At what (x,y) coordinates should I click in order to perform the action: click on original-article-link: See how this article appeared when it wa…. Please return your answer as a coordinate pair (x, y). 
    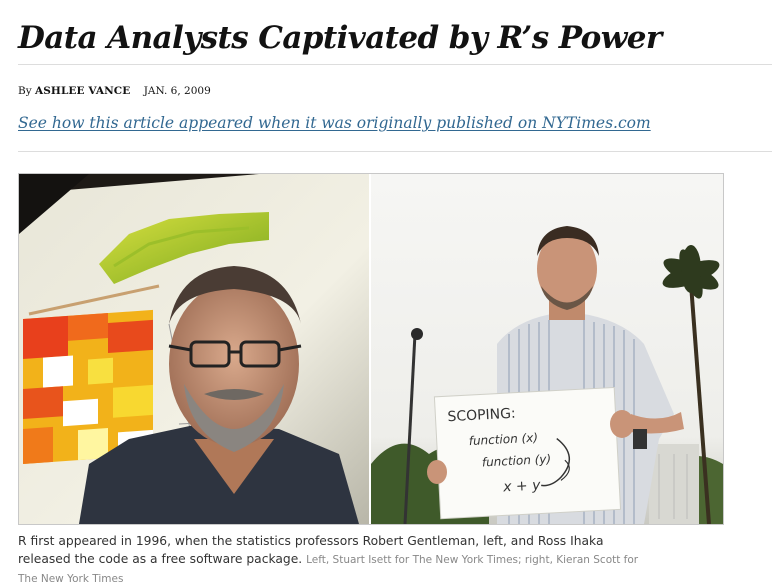
    Looking at the image, I should click on (334, 123).